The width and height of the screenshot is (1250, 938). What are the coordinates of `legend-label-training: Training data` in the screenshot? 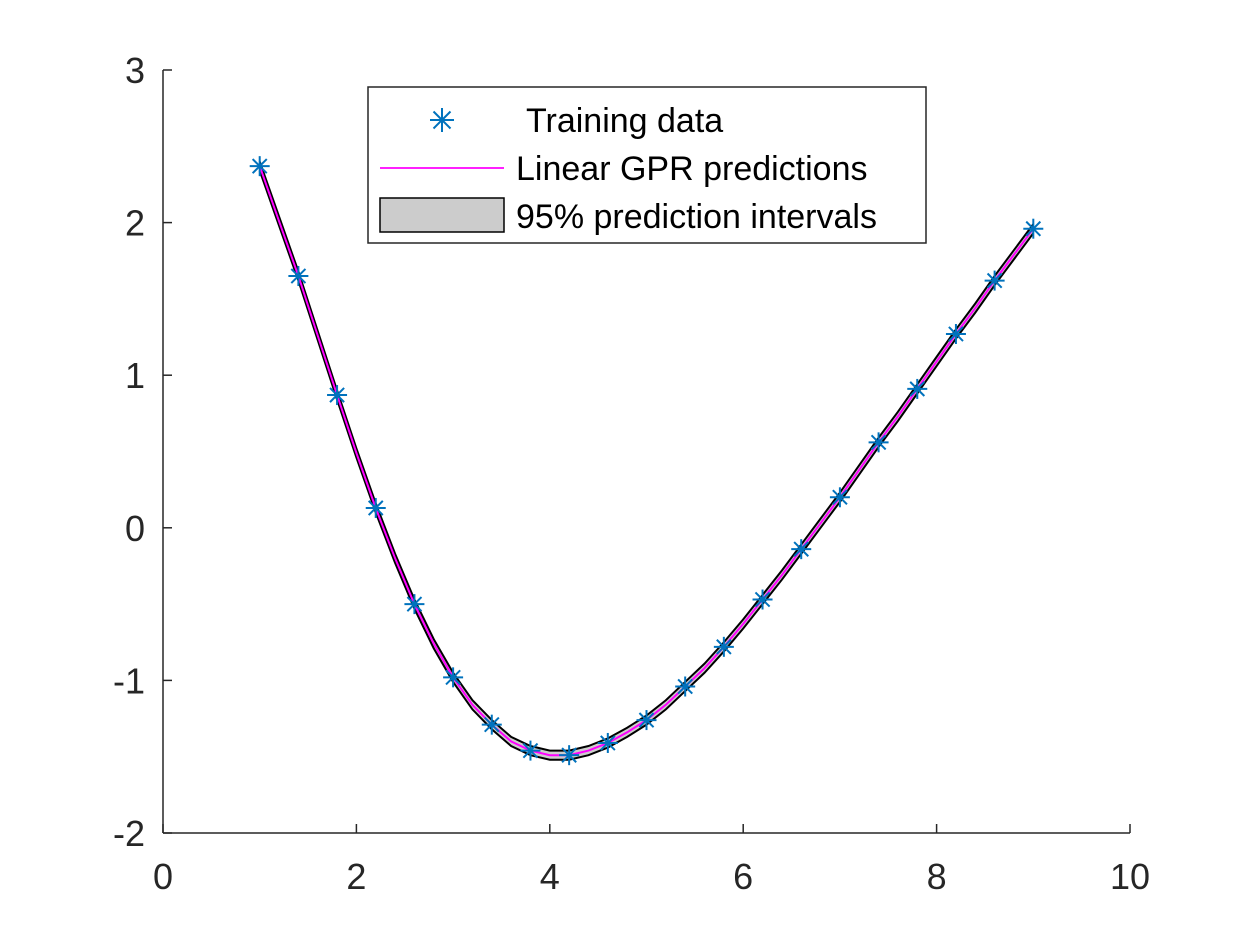 It's located at (624, 121).